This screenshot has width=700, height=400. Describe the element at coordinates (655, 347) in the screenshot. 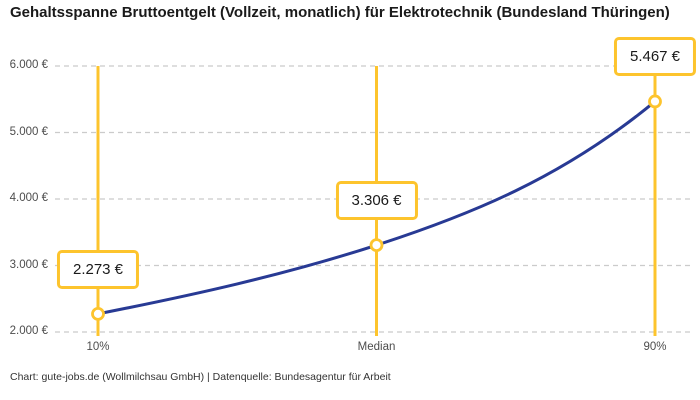

I see `x-tick-label: 90%` at that location.